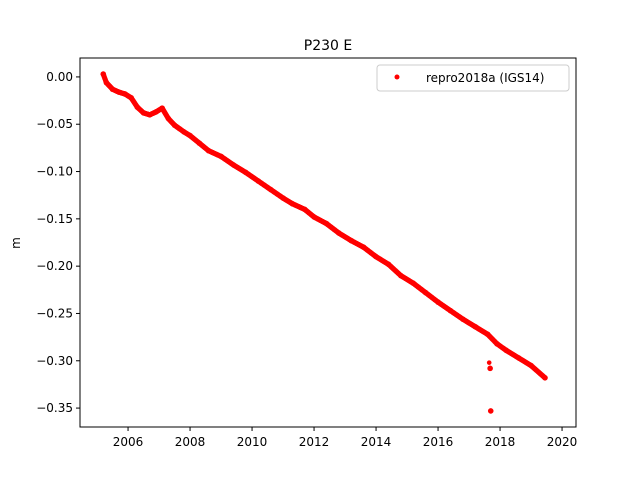 Image resolution: width=640 pixels, height=480 pixels. I want to click on legend-box, so click(473, 78).